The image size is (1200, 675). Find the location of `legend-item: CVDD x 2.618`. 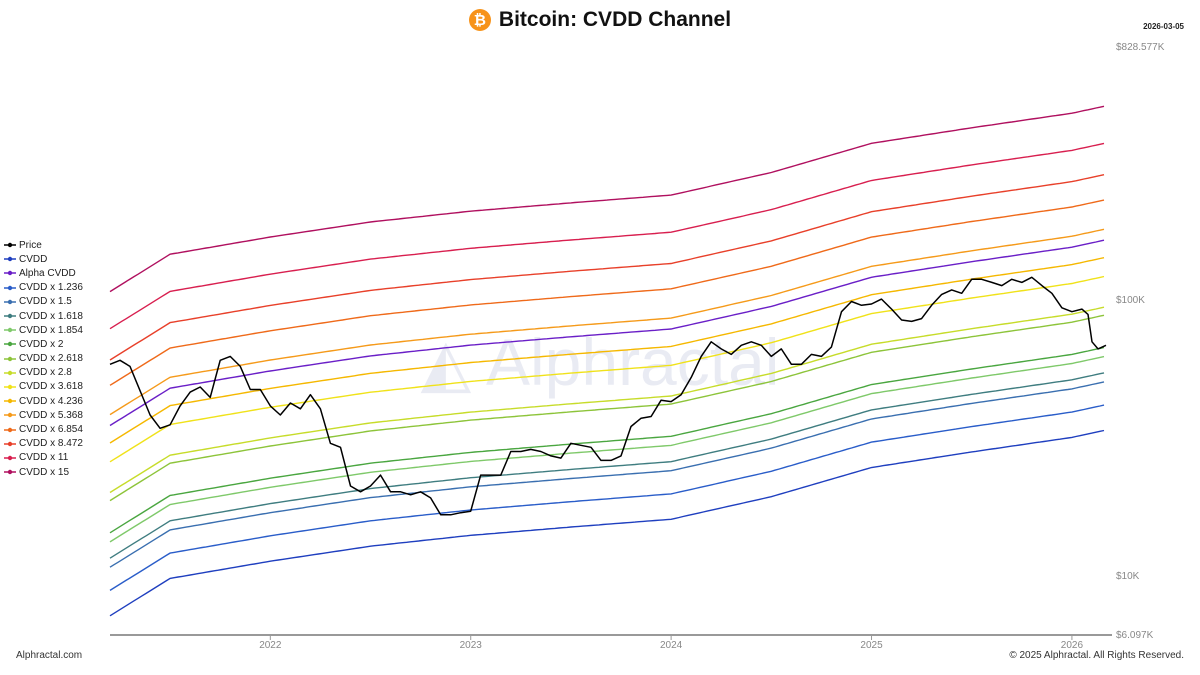

legend-item: CVDD x 2.618 is located at coordinates (43, 359).